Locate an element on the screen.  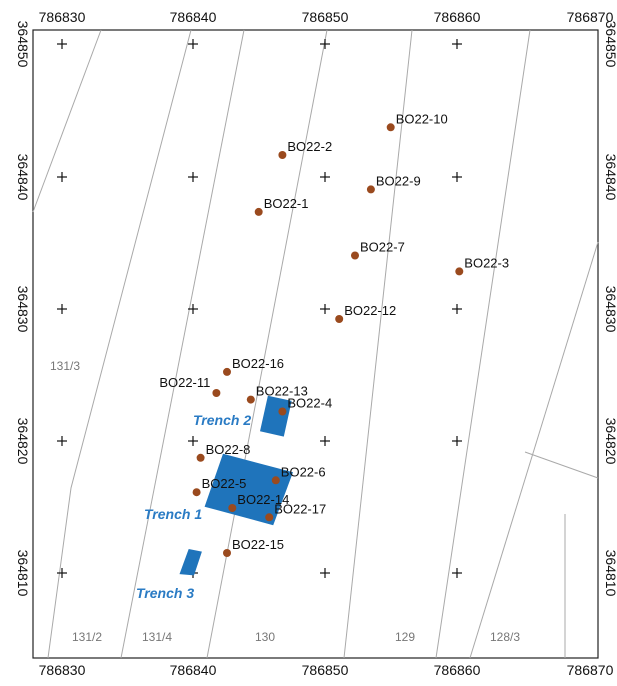
borehole-label: BO22-14 is located at coordinates (263, 499).